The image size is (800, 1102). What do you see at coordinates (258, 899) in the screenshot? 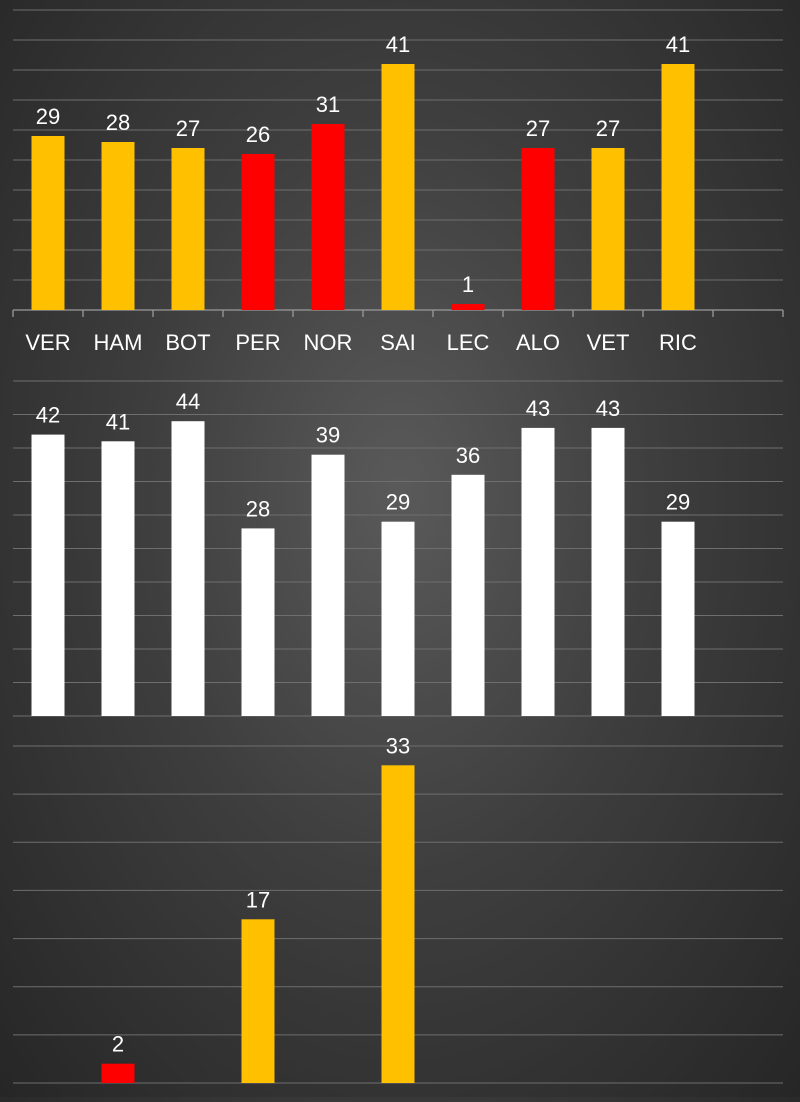
I see `data-label: 17` at bounding box center [258, 899].